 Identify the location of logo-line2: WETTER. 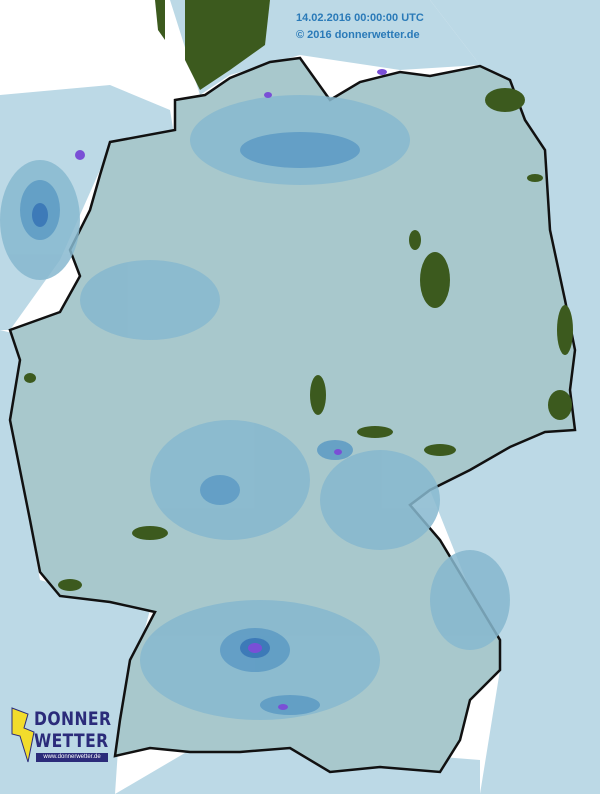
(71, 741).